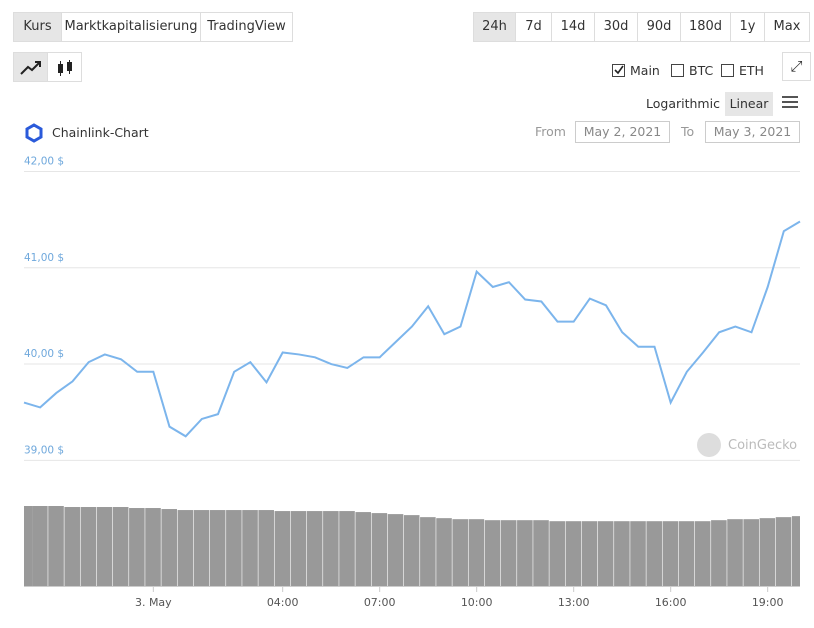 This screenshot has height=628, width=814. Describe the element at coordinates (671, 602) in the screenshot. I see `x-tick-label: 16:00` at that location.